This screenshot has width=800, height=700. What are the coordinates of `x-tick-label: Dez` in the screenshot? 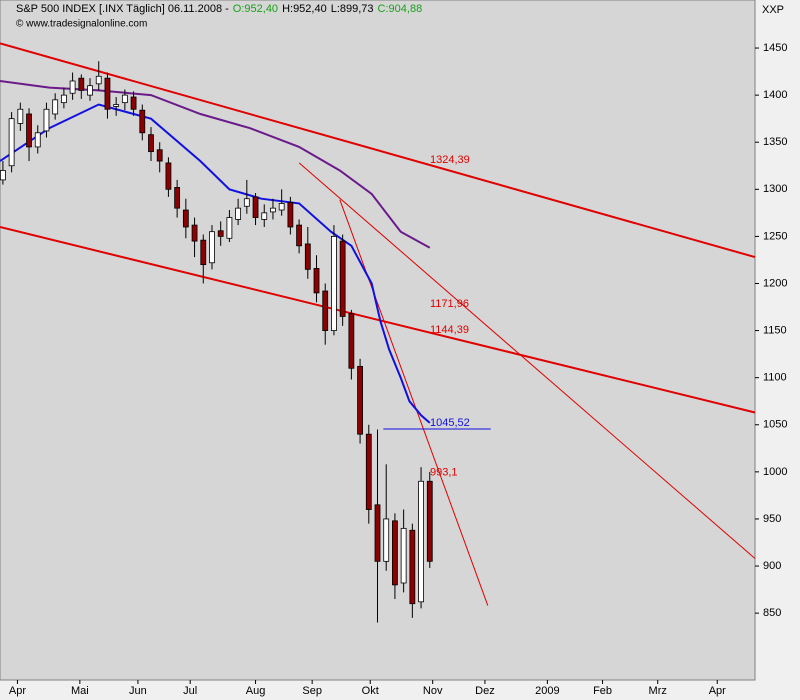 It's located at (485, 691).